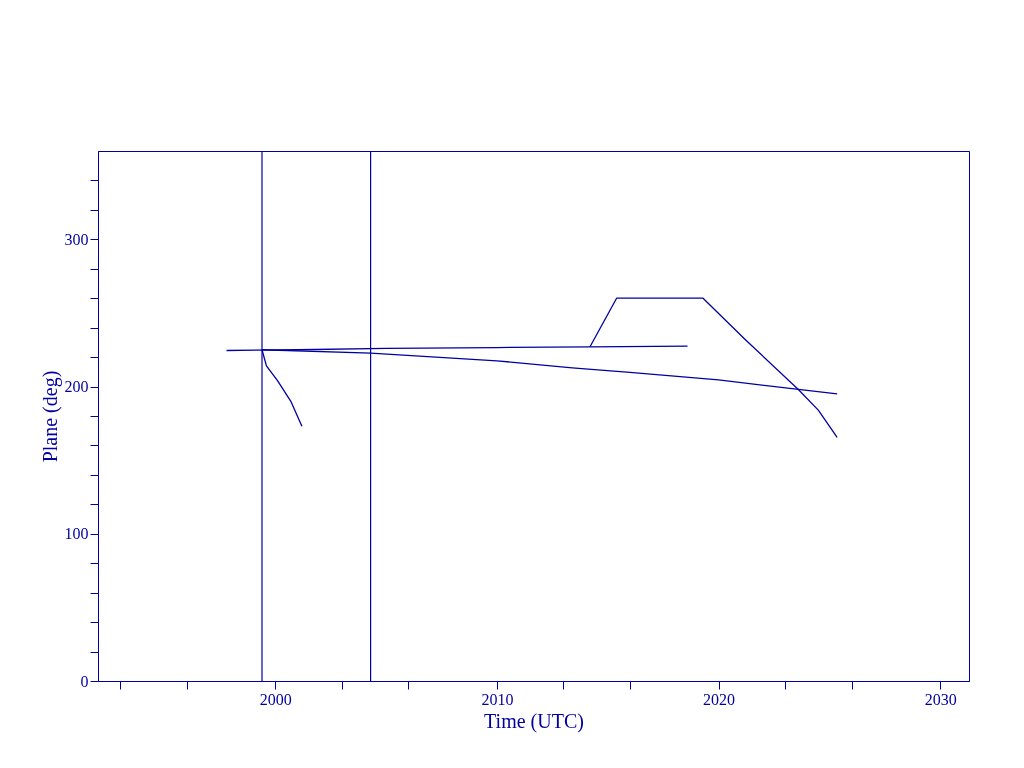 This screenshot has width=1024, height=768. I want to click on x-tick-label: 2000, so click(275, 699).